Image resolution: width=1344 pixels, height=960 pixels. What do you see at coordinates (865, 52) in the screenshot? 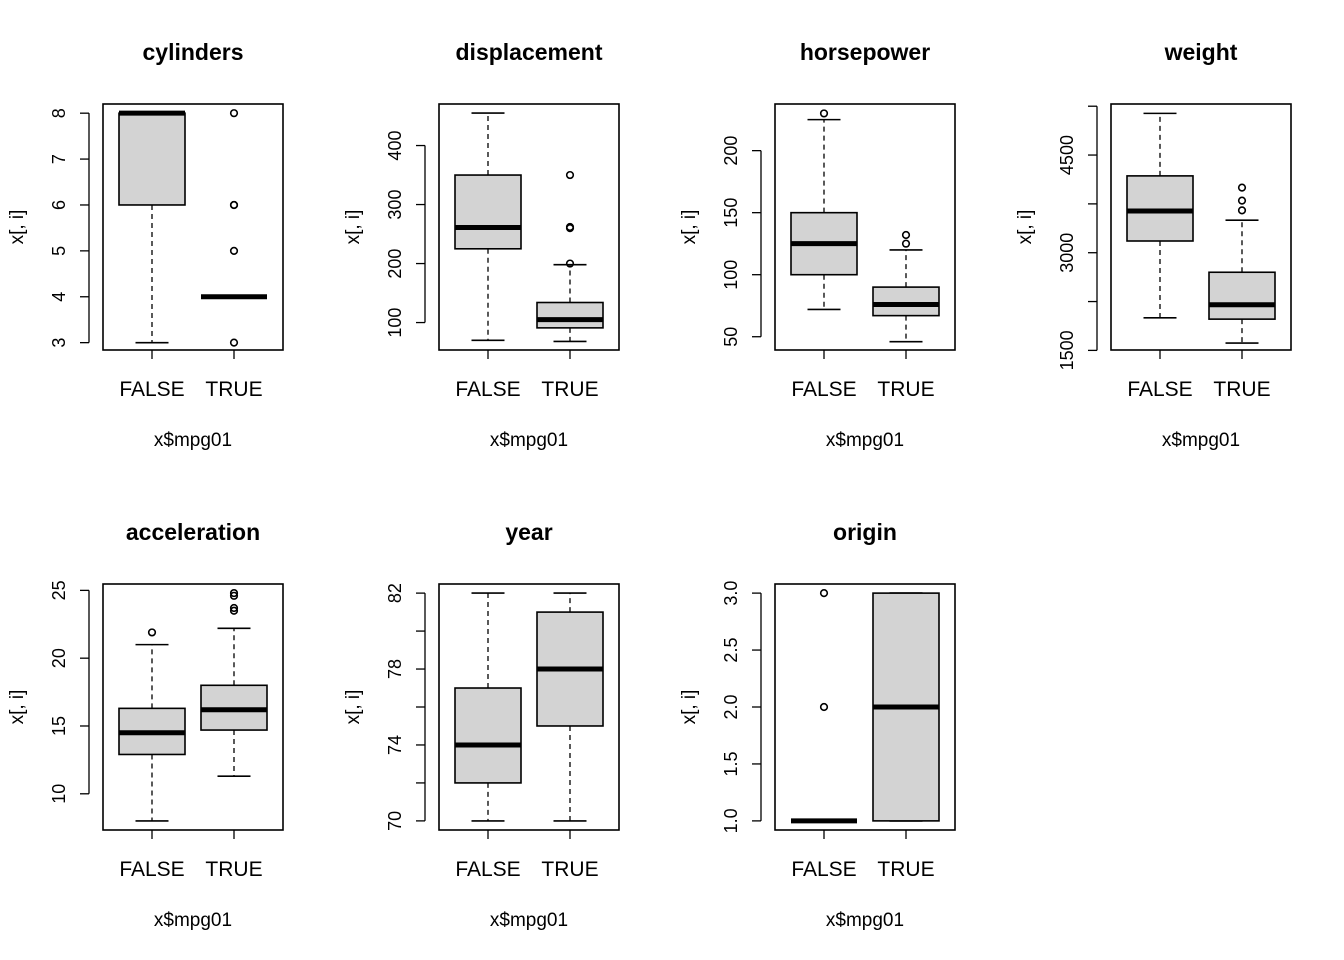
I see `chart-title: horsepower` at bounding box center [865, 52].